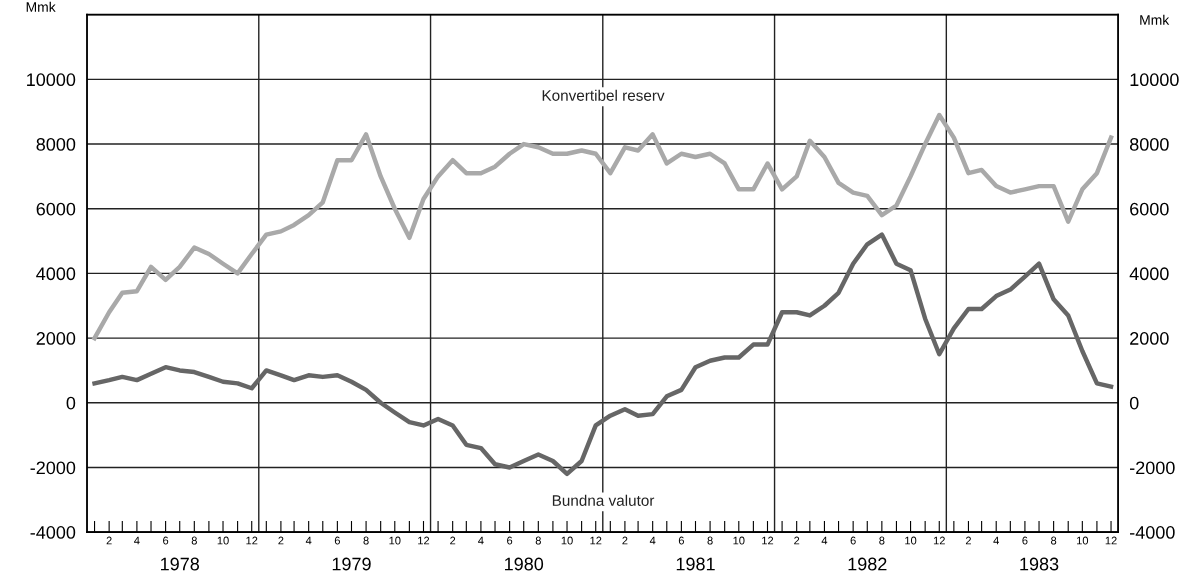 The width and height of the screenshot is (1192, 588). What do you see at coordinates (56, 209) in the screenshot?
I see `y-tick-label: 6000` at bounding box center [56, 209].